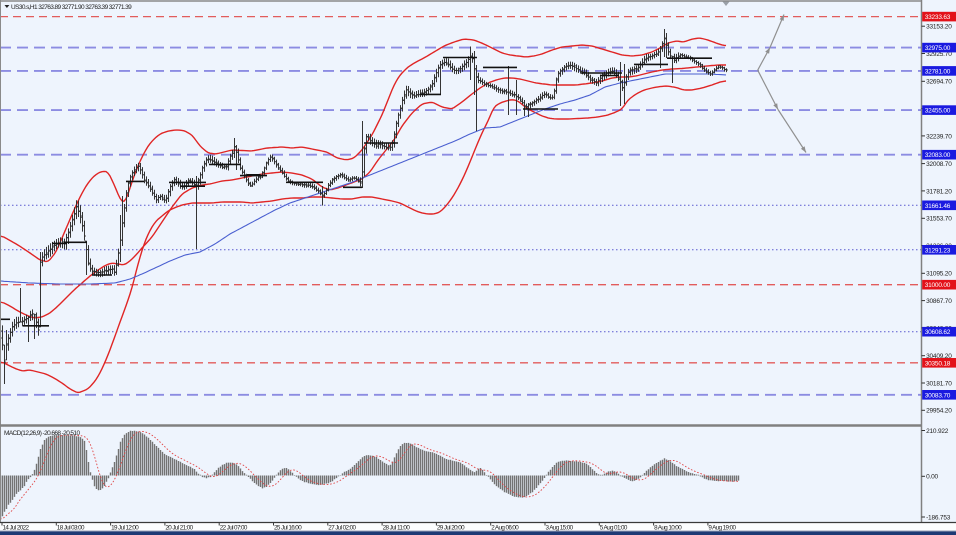  What do you see at coordinates (939, 219) in the screenshot?
I see `svg-text: 31553.70` at bounding box center [939, 219].